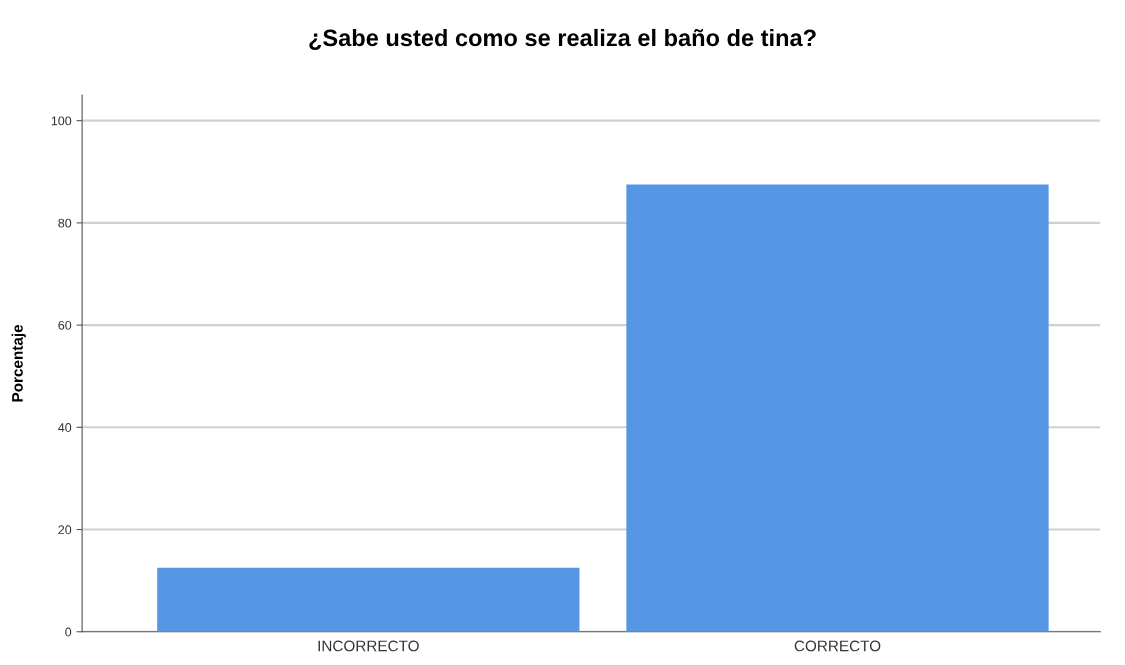 This screenshot has height=665, width=1125. I want to click on y-tick-label: 20, so click(65, 530).